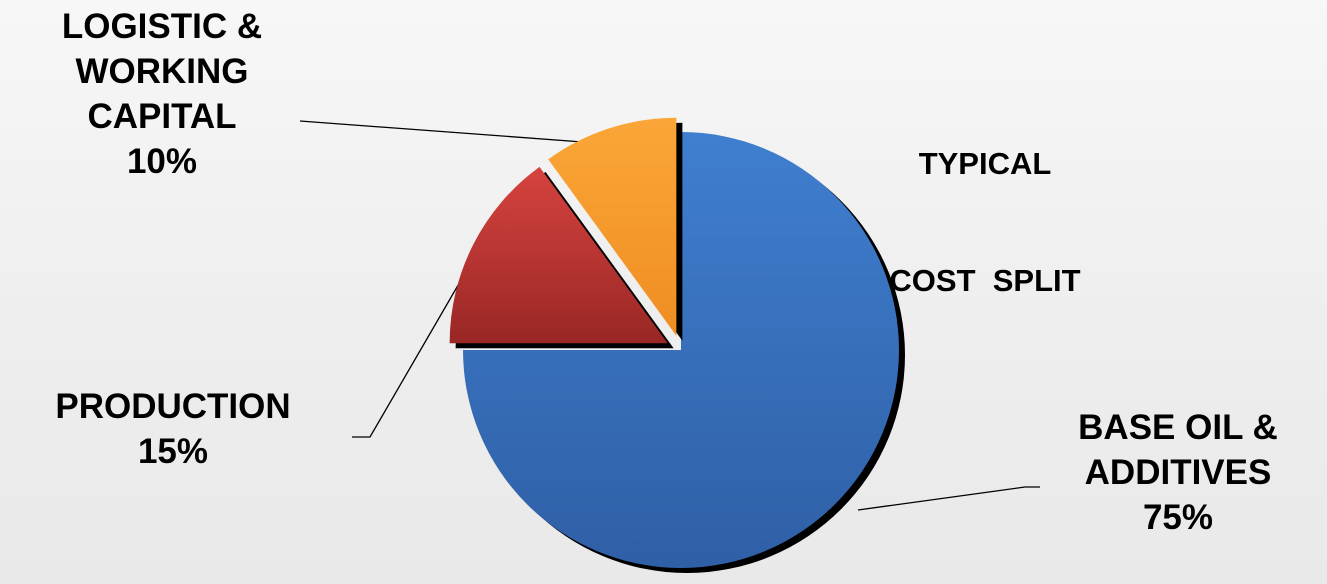 This screenshot has width=1327, height=584. What do you see at coordinates (162, 116) in the screenshot?
I see `slice-label-line: CAPITAL` at bounding box center [162, 116].